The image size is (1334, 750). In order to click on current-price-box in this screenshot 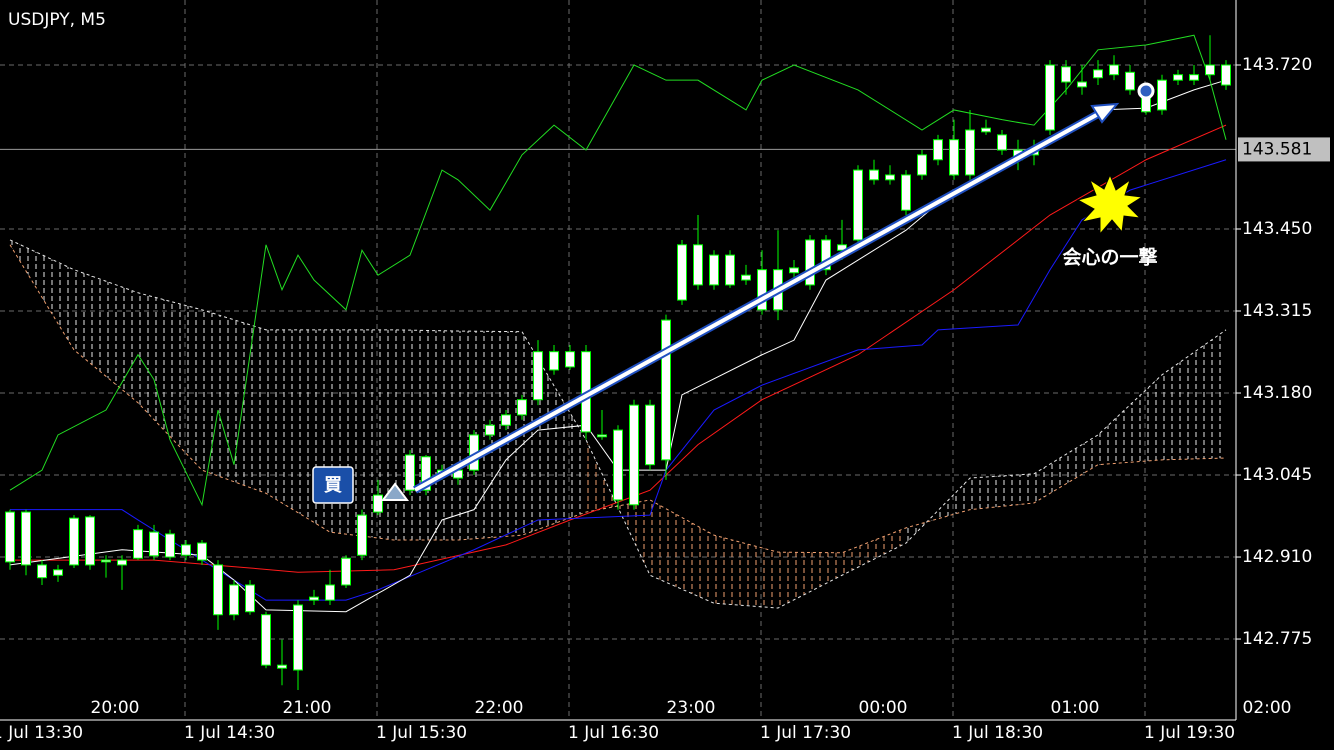, I will do `click(1284, 149)`.